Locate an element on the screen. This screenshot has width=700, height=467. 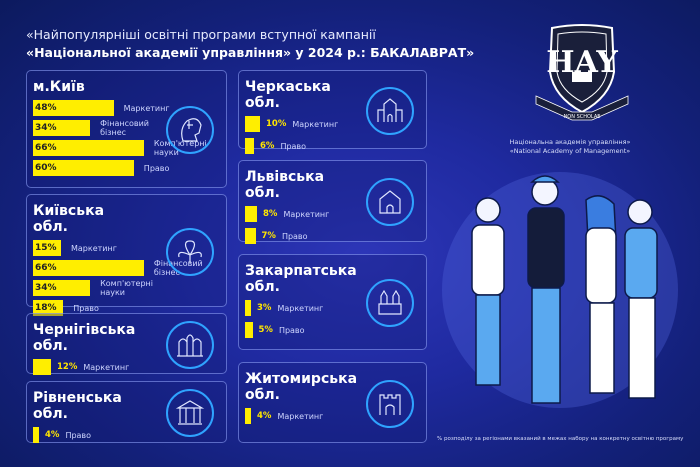
program-row: 4% Право is located at coordinates (129, 435).